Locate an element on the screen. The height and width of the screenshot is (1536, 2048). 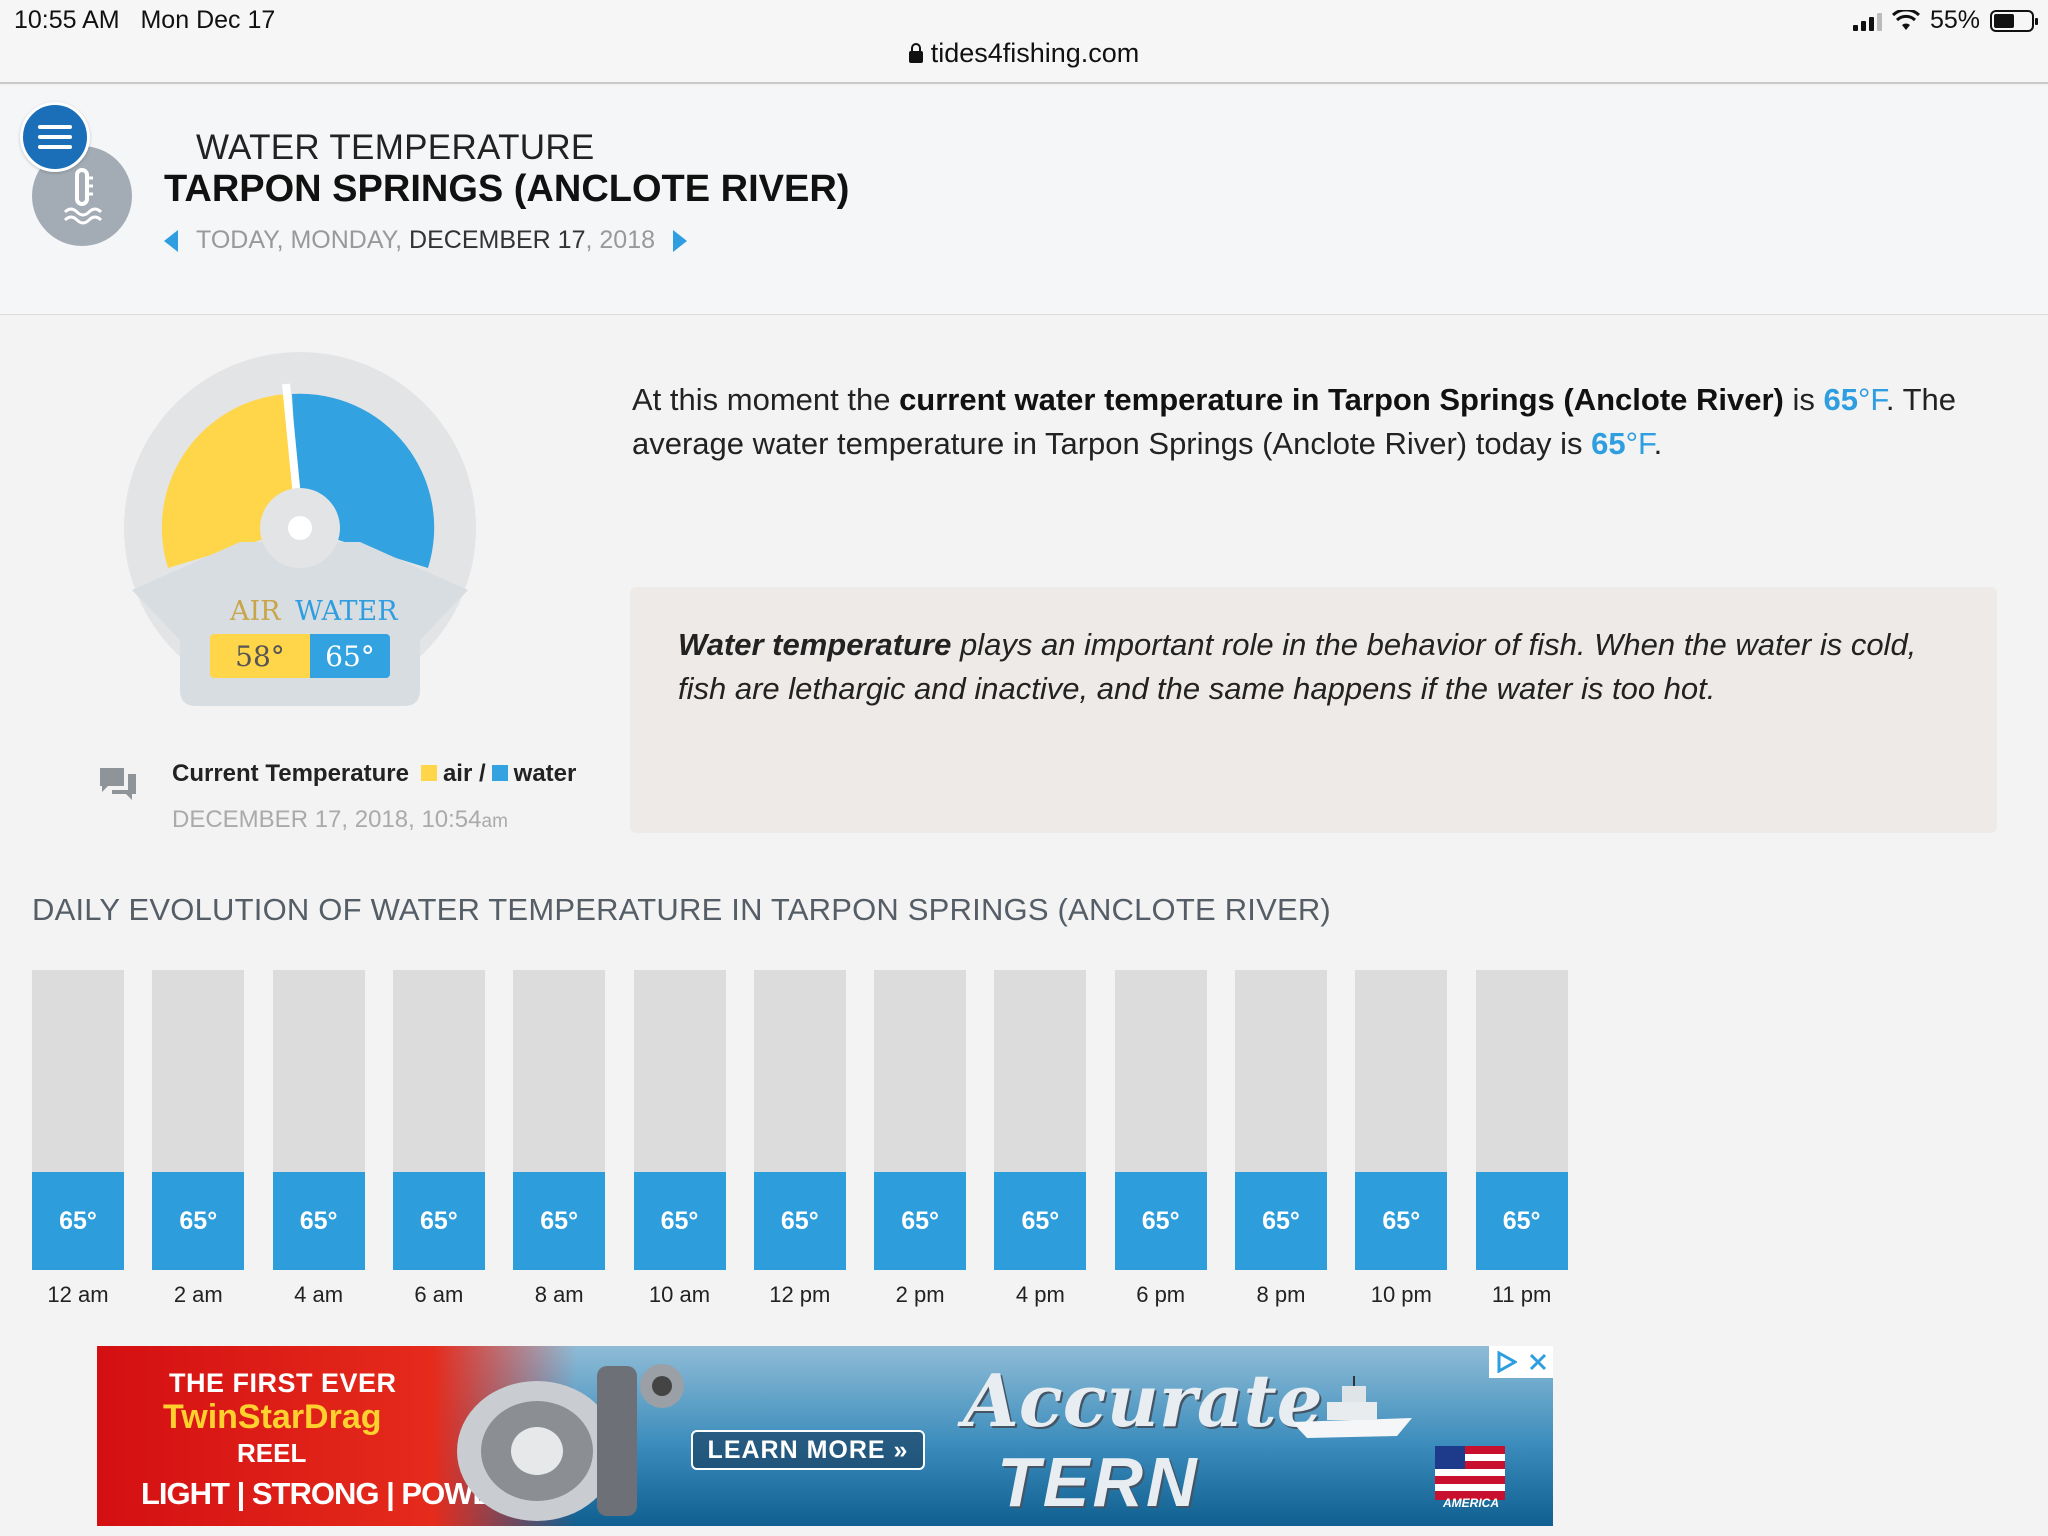
date-main: DECEMBER 17 is located at coordinates (497, 240).